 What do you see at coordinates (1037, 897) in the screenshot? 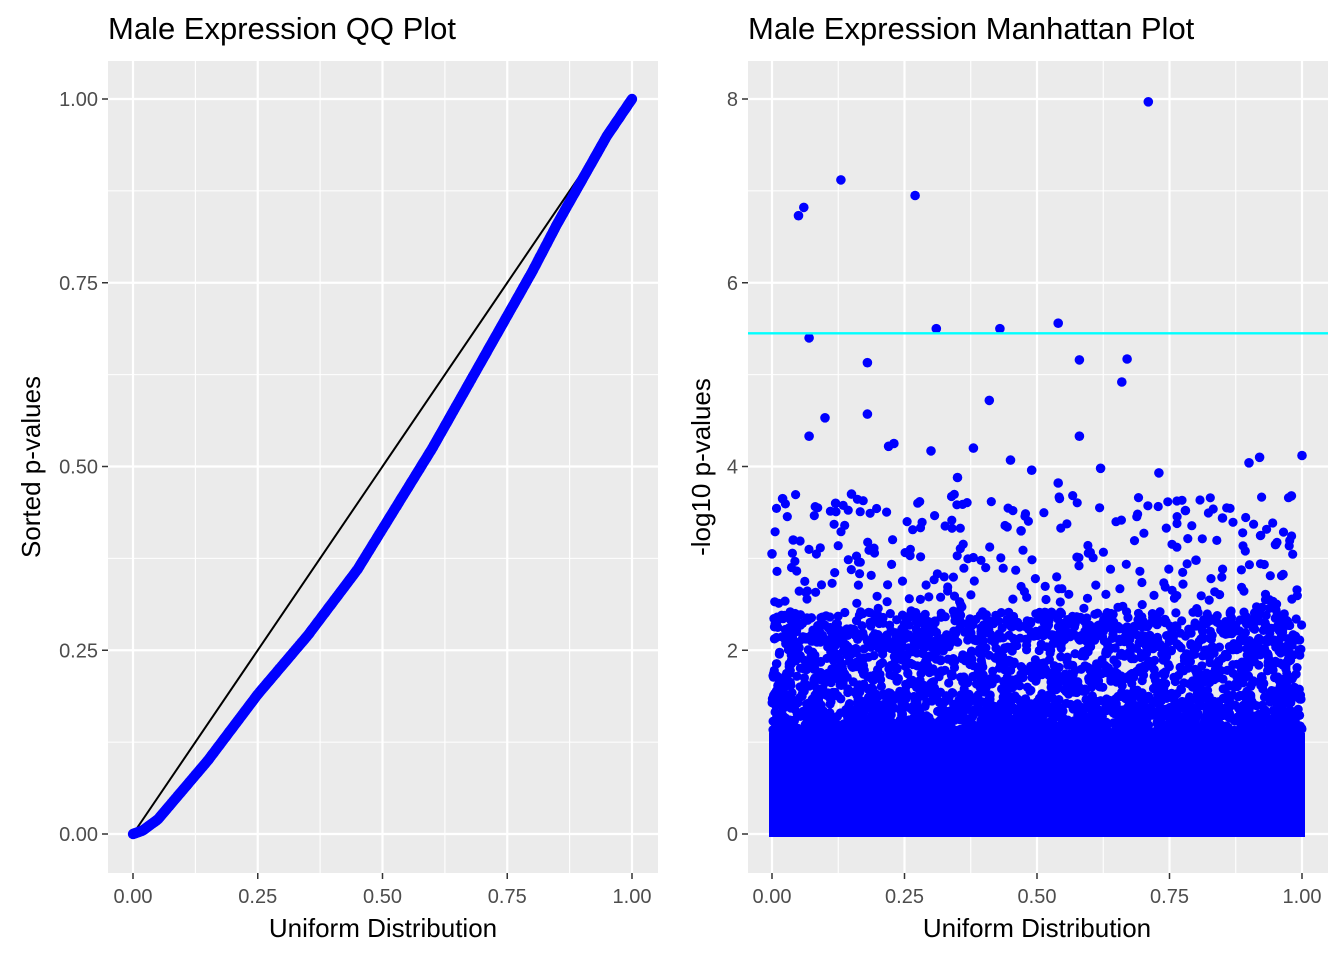
I see `mh-x-tick-label: 0.50` at bounding box center [1037, 897].